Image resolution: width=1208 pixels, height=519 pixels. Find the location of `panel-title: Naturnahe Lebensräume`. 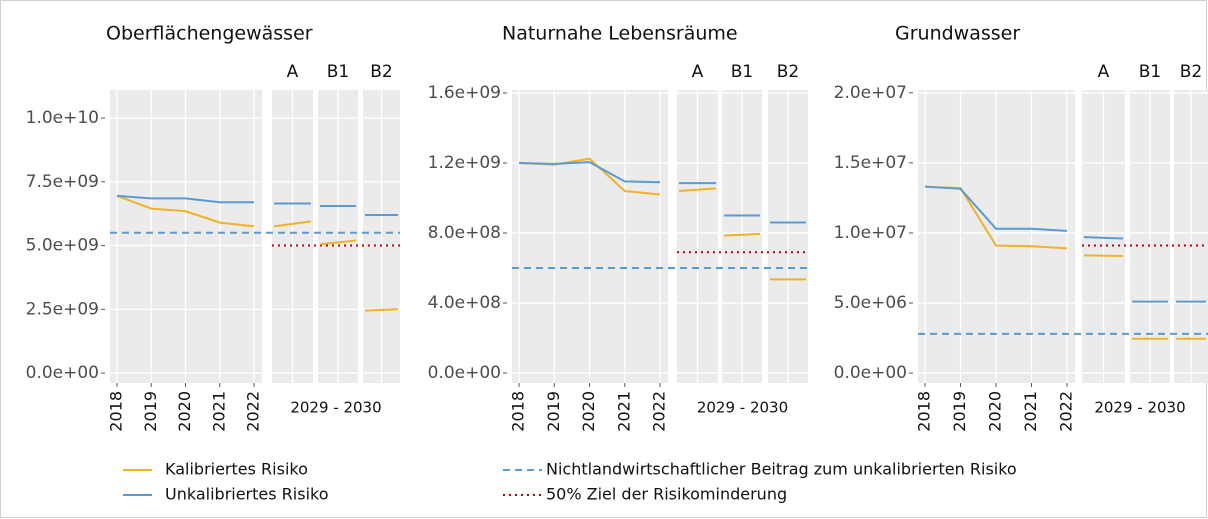

panel-title: Naturnahe Lebensräume is located at coordinates (620, 34).